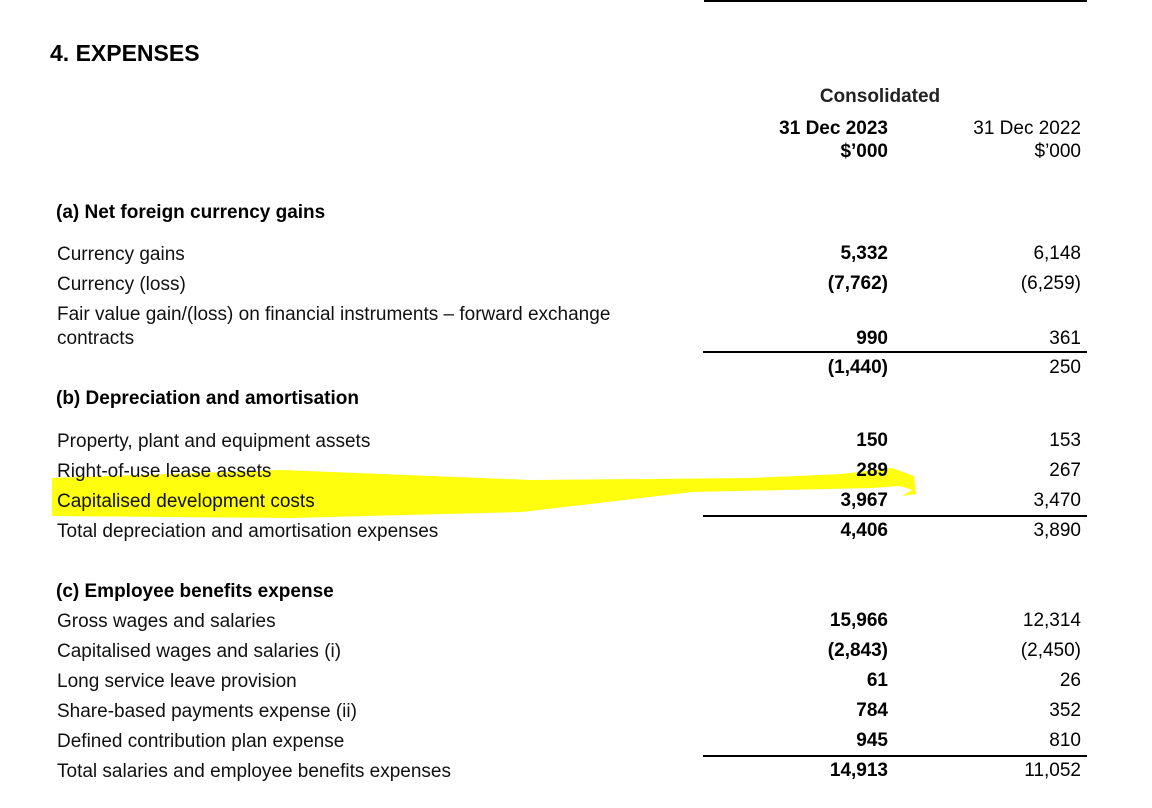 The height and width of the screenshot is (808, 1152). I want to click on value-2022: 361, so click(1065, 338).